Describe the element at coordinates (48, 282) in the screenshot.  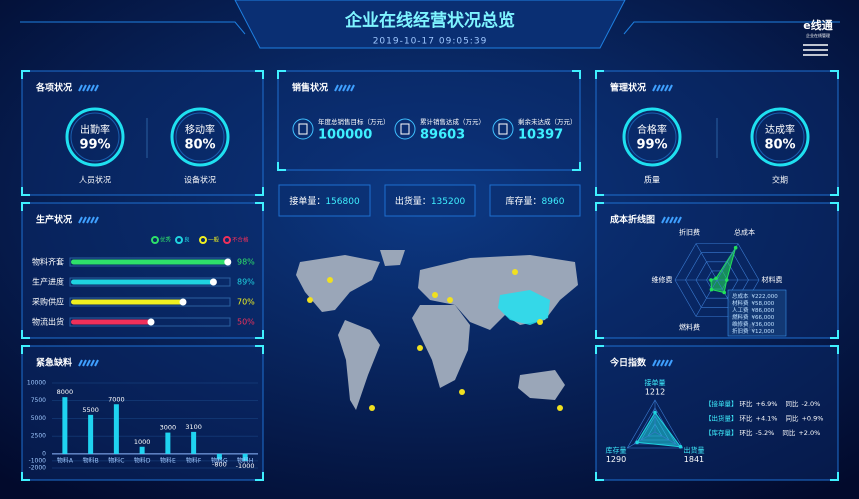
I see `bar-label: 生产进度` at that location.